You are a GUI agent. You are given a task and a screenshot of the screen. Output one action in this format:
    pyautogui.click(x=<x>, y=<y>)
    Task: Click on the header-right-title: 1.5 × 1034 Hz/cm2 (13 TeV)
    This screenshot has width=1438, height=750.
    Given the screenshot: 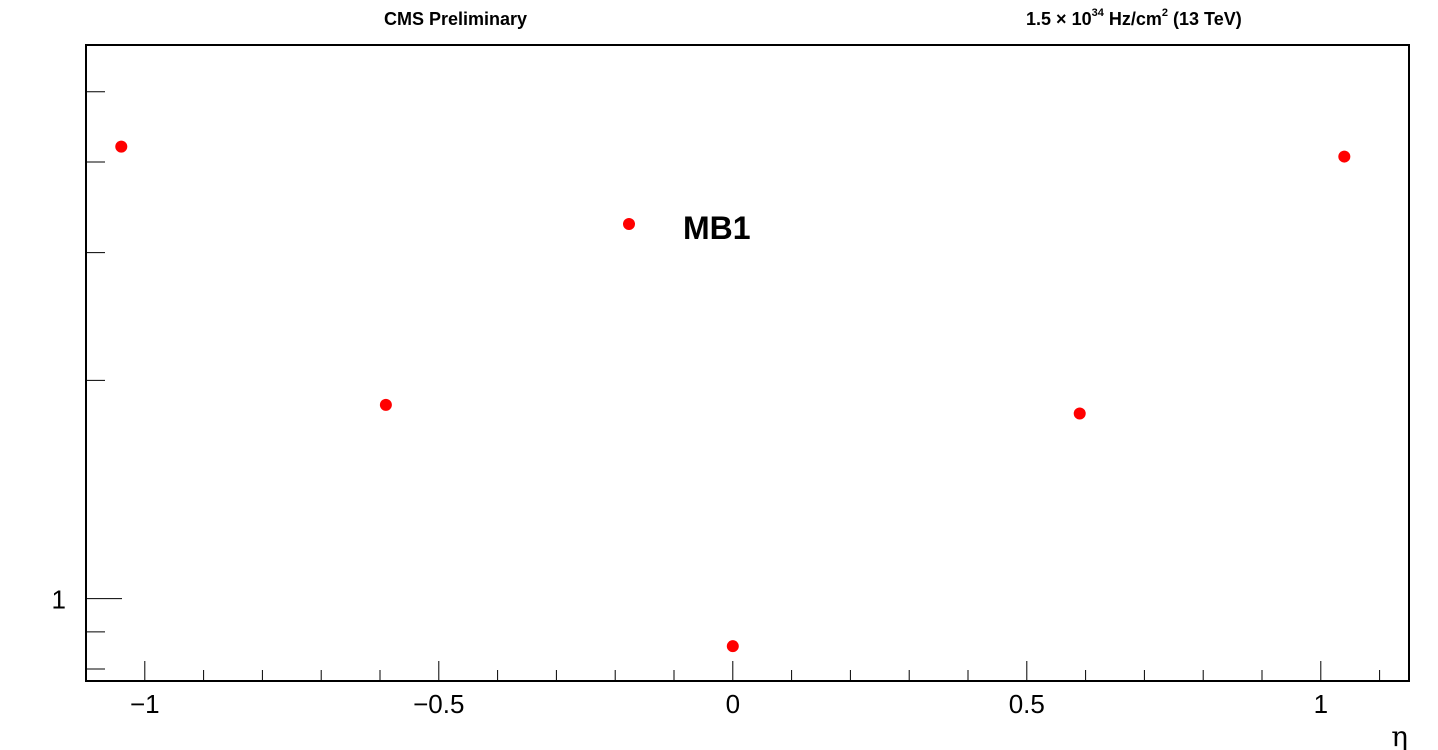 What is the action you would take?
    pyautogui.click(x=1134, y=18)
    